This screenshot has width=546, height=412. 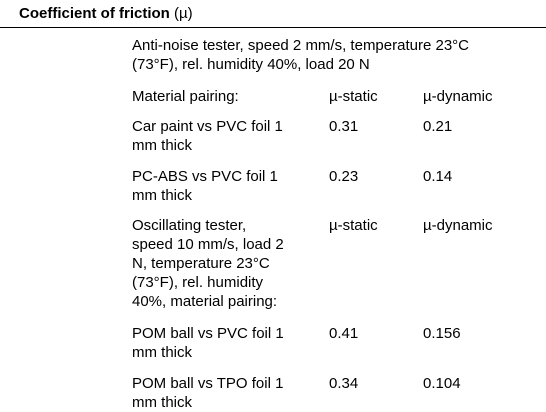 I want to click on heading-divider, so click(x=273, y=27).